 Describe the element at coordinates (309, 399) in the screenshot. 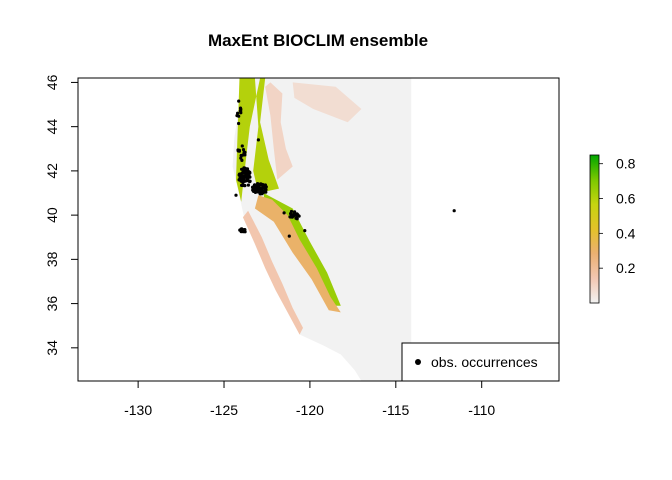

I see `x-axis: -130 -125 -120 -115 -110` at that location.